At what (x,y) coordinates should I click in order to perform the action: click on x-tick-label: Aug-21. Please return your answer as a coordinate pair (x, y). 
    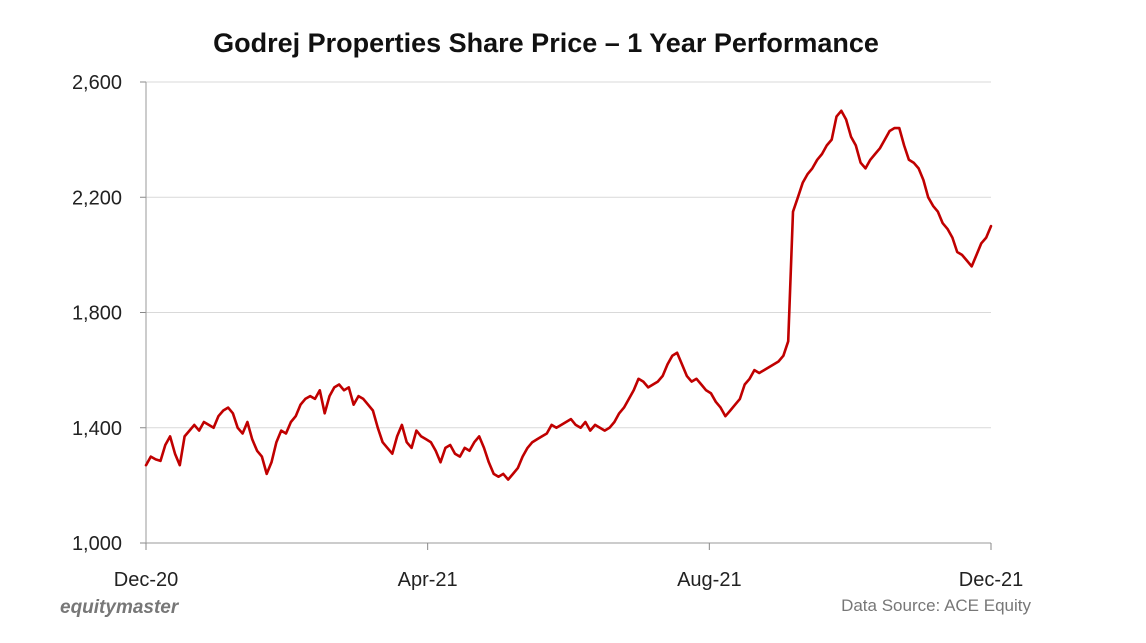
    Looking at the image, I should click on (709, 580).